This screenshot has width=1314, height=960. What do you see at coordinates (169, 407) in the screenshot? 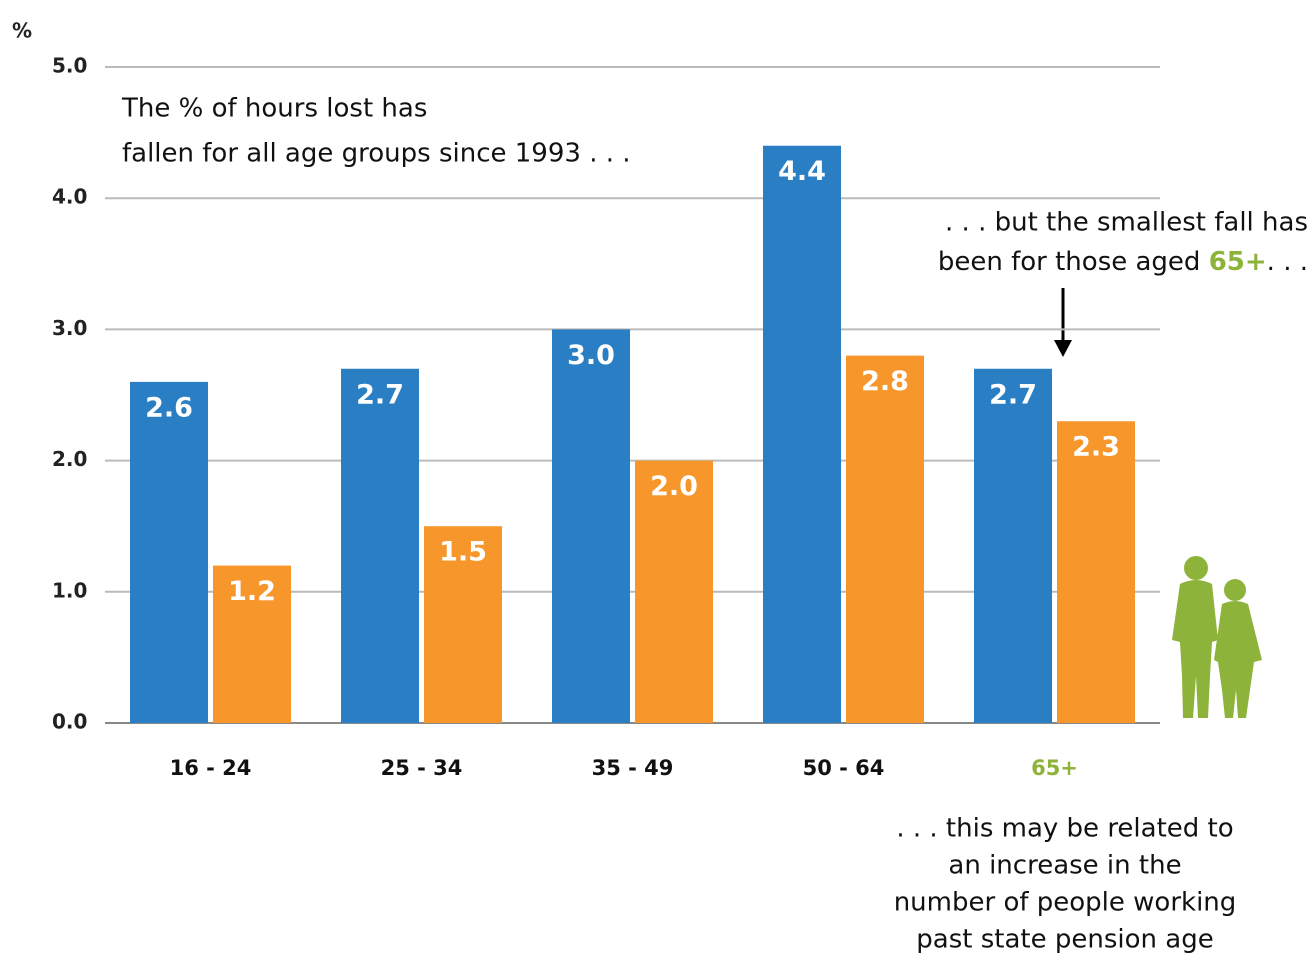
I see `value-label: 2.6` at bounding box center [169, 407].